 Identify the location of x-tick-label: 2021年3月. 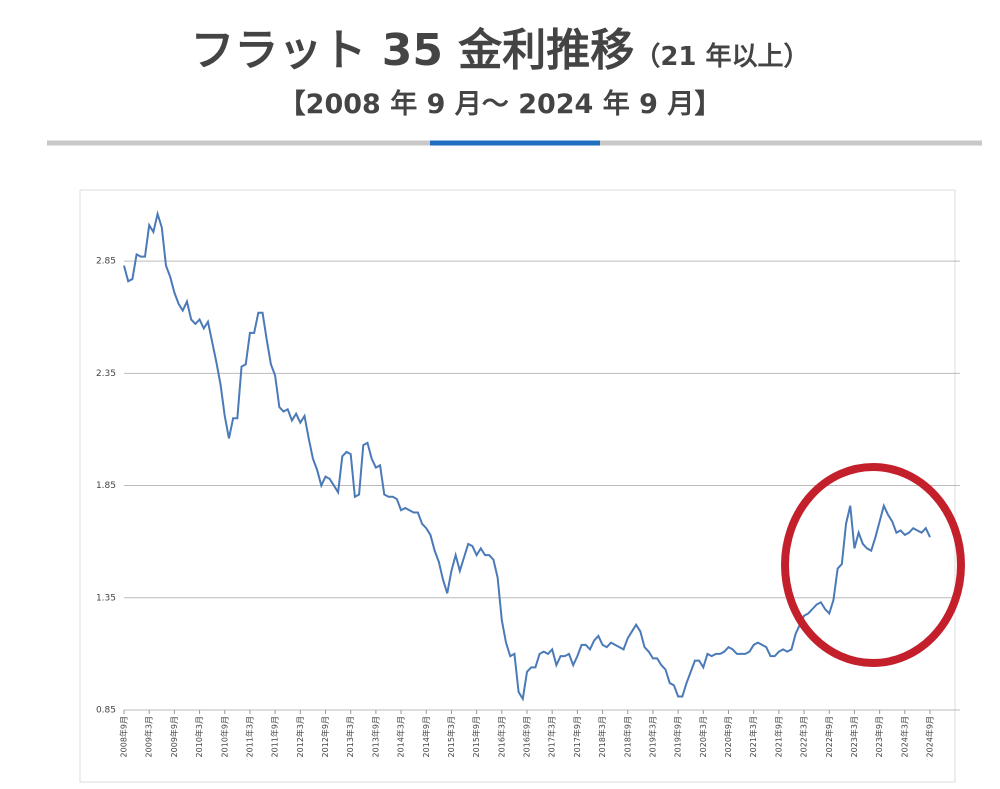
(753, 736).